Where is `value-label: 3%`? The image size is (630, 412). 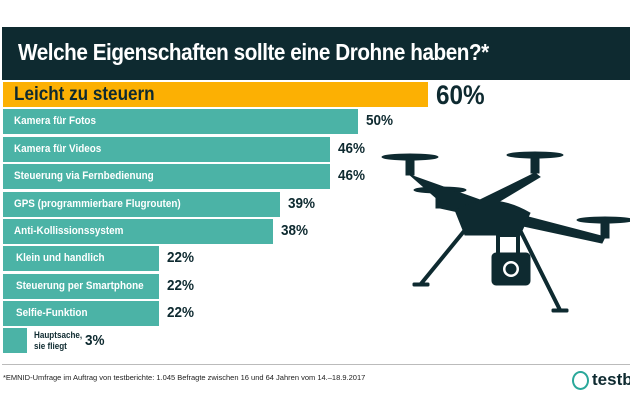 value-label: 3% is located at coordinates (95, 340).